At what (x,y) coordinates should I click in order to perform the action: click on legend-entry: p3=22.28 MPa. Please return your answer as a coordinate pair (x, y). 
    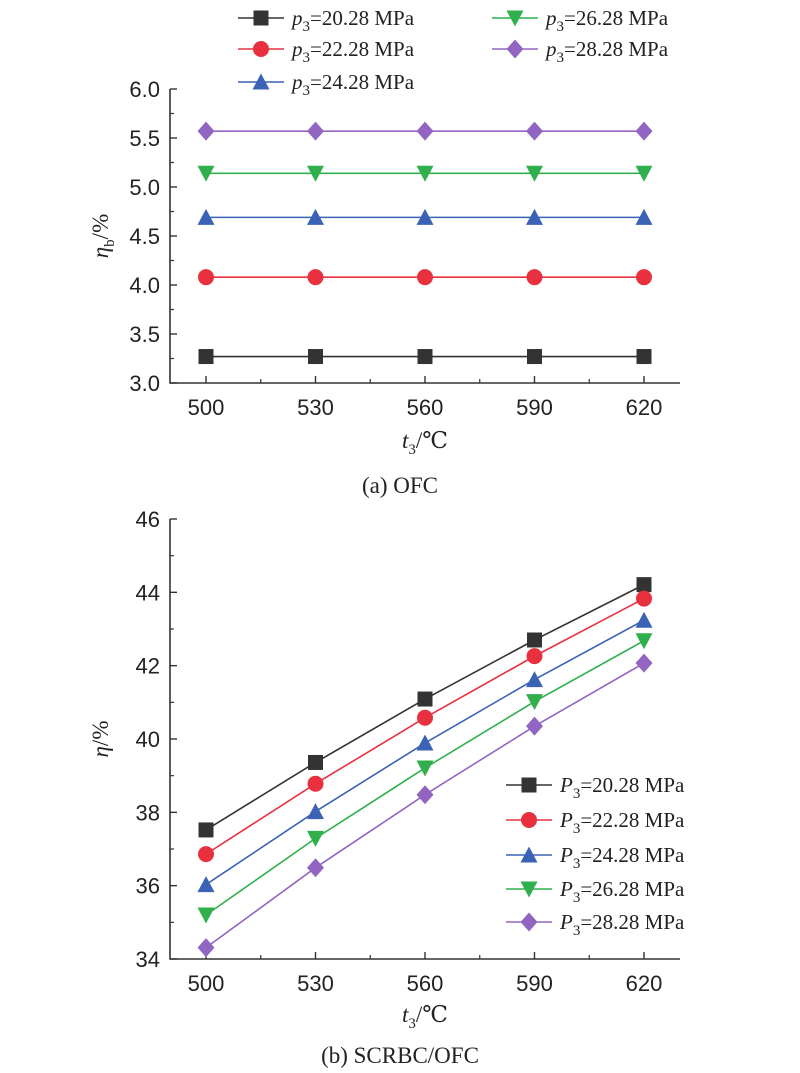
    Looking at the image, I should click on (352, 51).